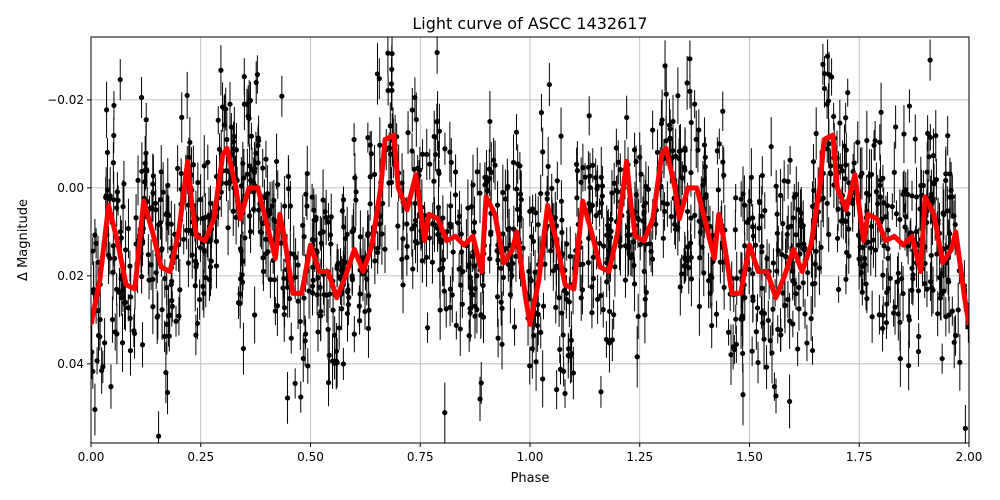  I want to click on x-tick-label: 0.75, so click(420, 457).